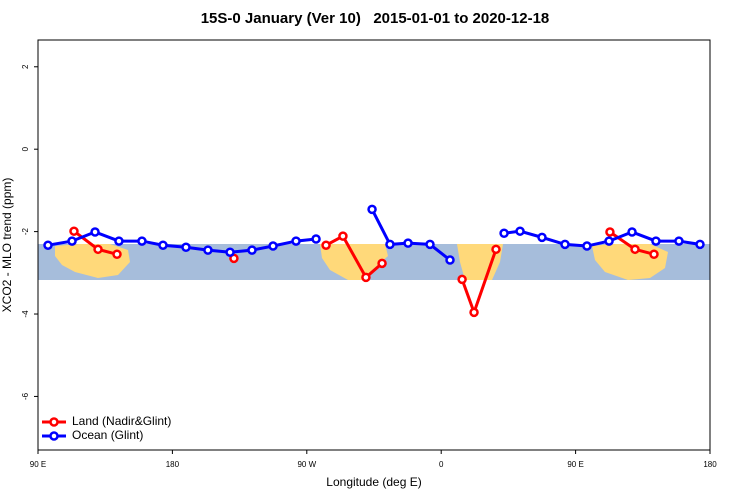 This screenshot has width=750, height=500. Describe the element at coordinates (306, 464) in the screenshot. I see `x-tick-label: 90 W` at that location.